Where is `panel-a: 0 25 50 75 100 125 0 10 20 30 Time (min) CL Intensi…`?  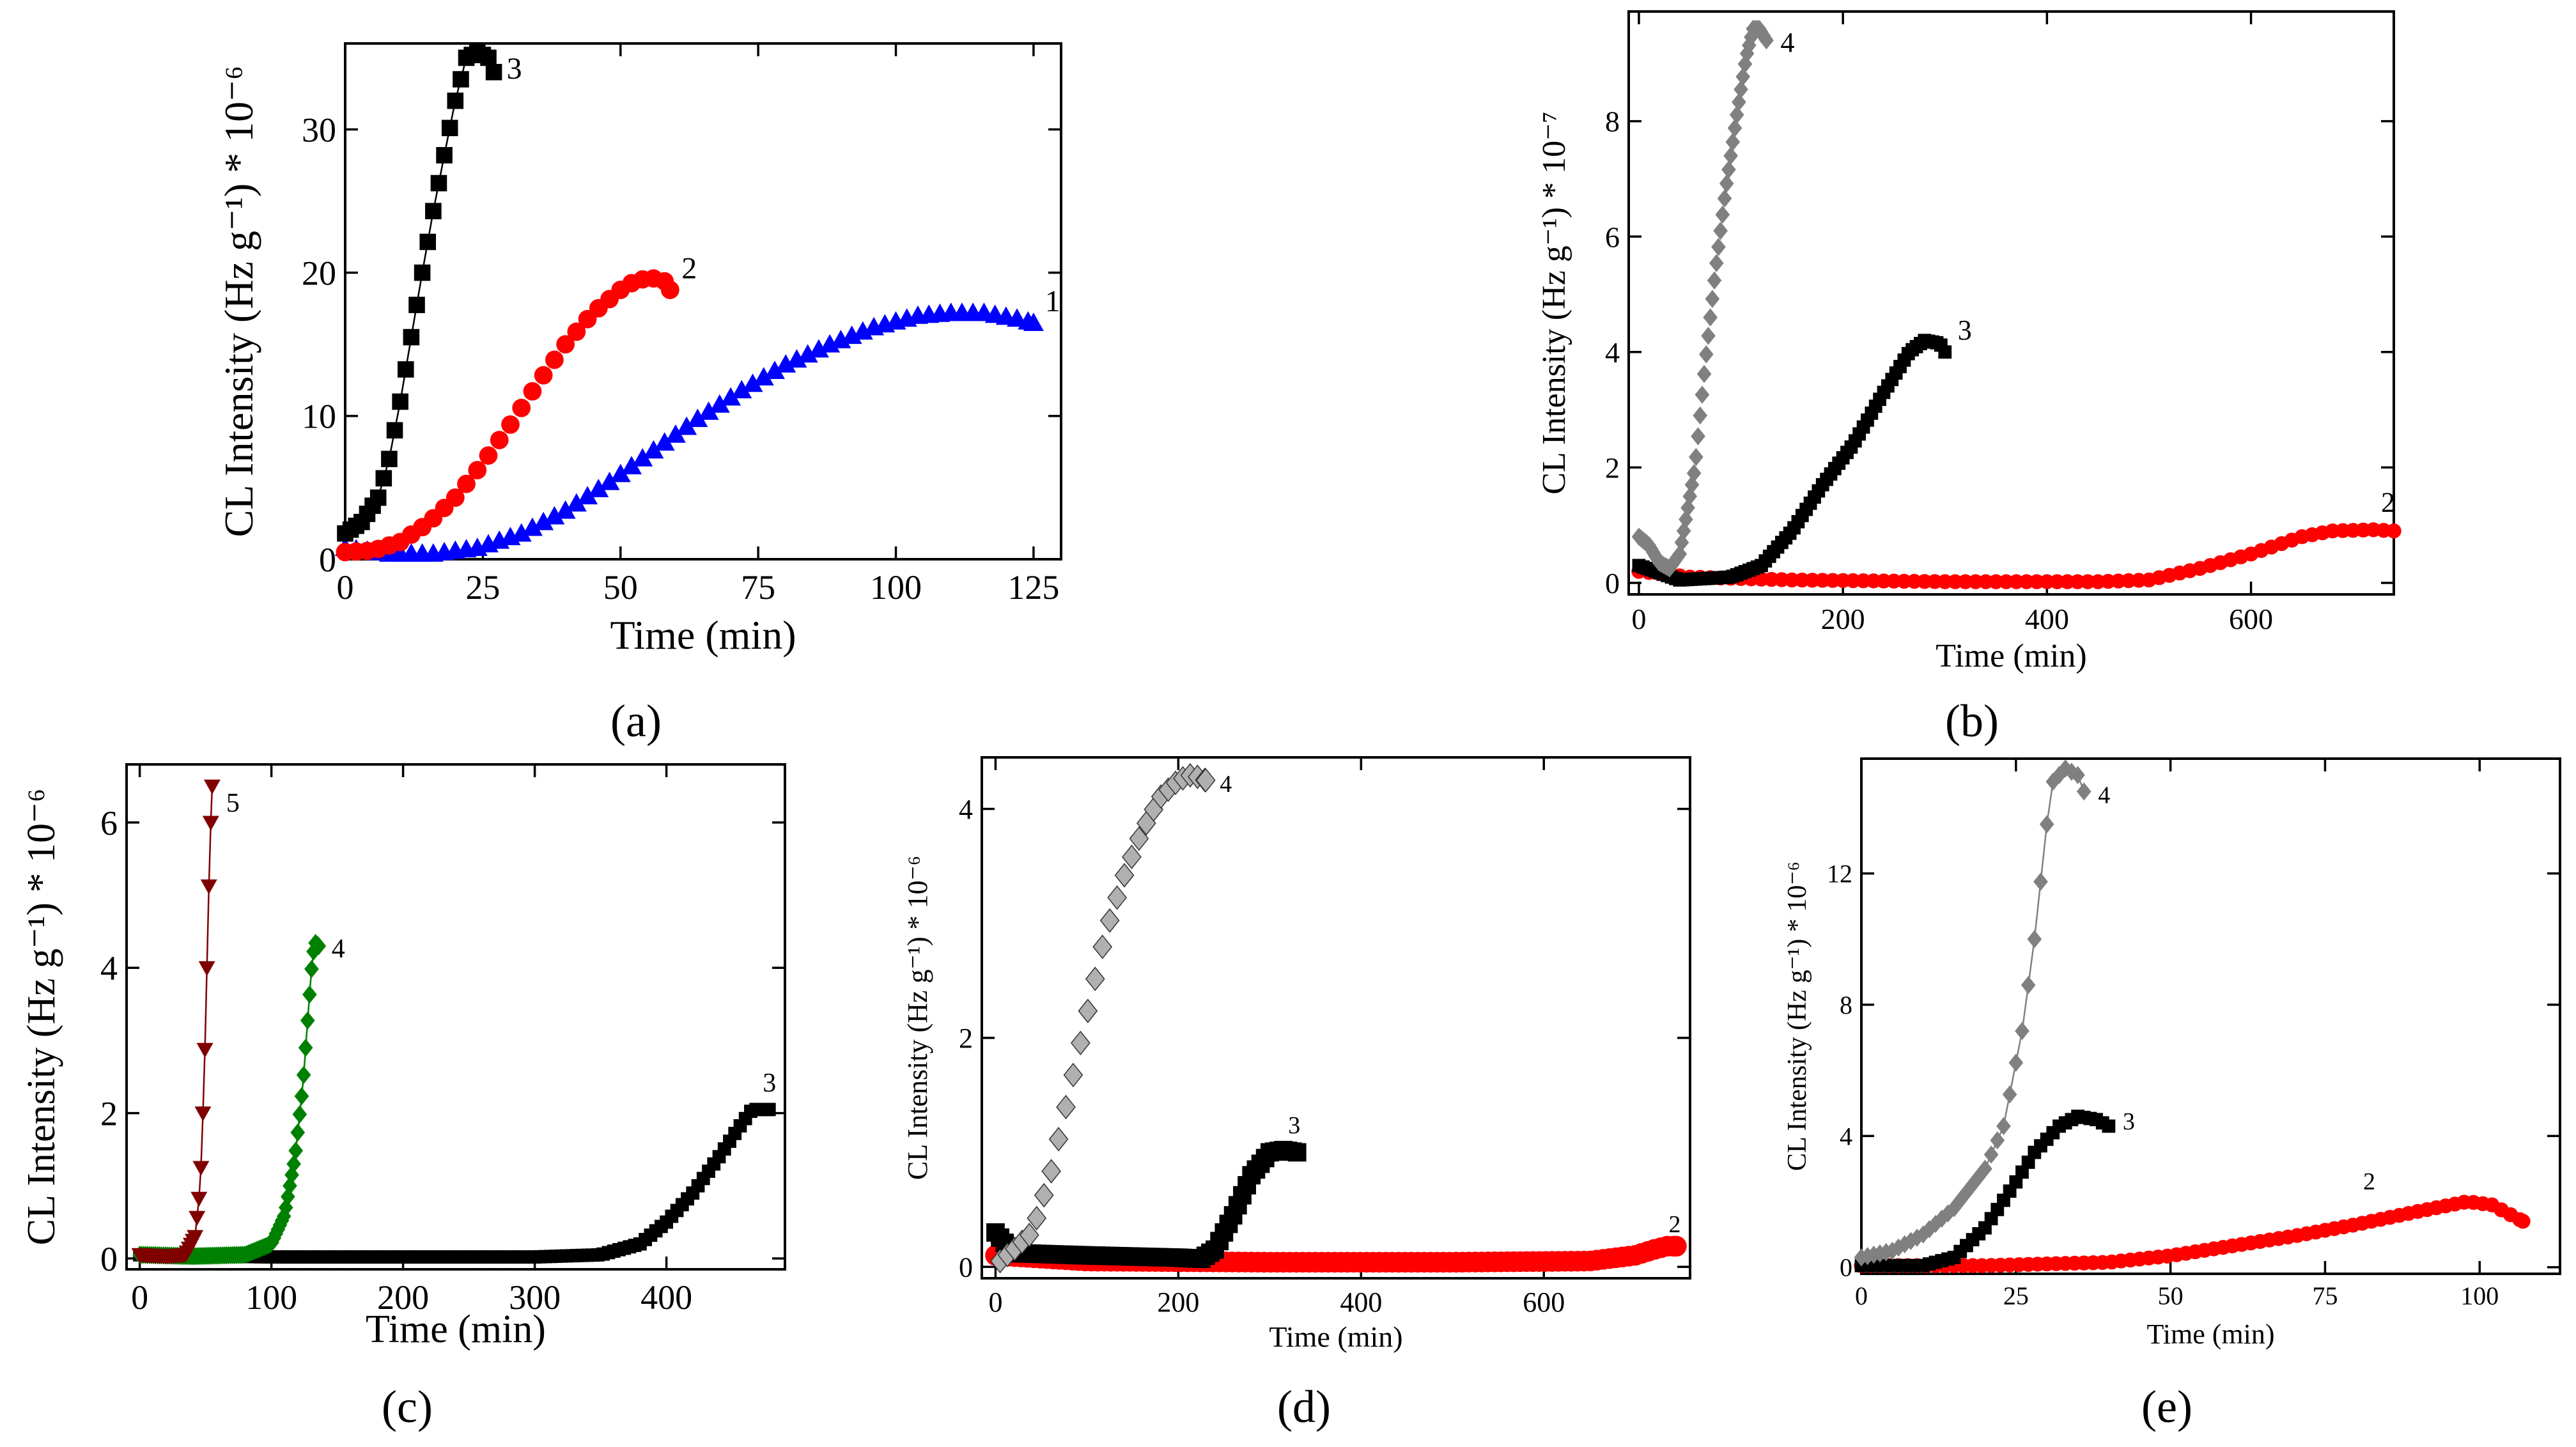
panel-a: 0 25 50 75 100 125 0 10 20 30 Time (min) CL Intensi… is located at coordinates (639, 350).